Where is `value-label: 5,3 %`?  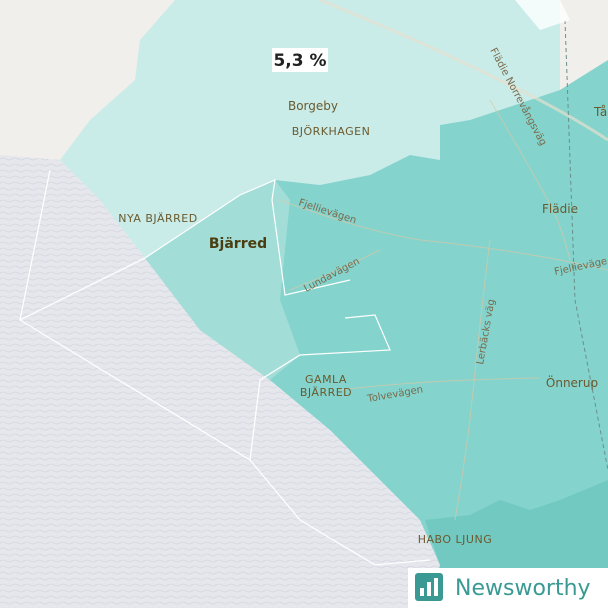 value-label: 5,3 % is located at coordinates (299, 61).